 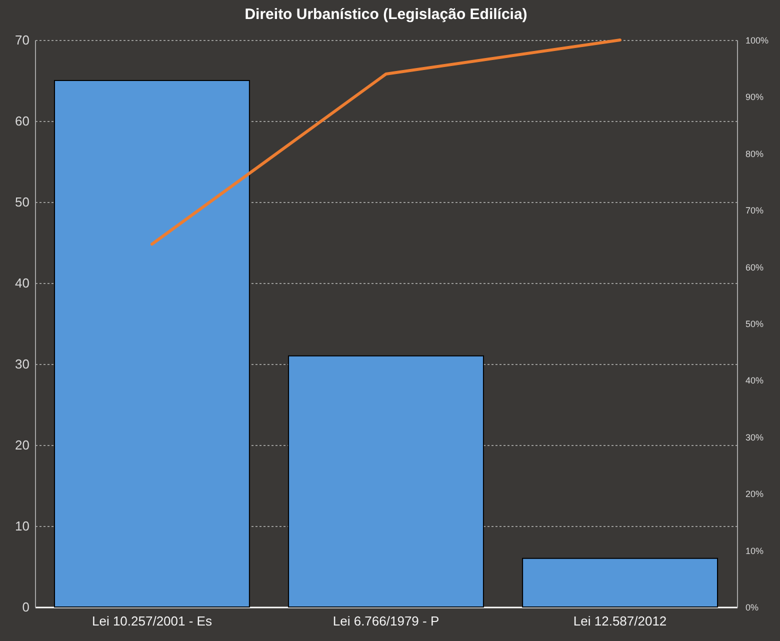 What do you see at coordinates (386, 14) in the screenshot?
I see `chart-title: Direito Urbanístico (Legislação Edilícia)` at bounding box center [386, 14].